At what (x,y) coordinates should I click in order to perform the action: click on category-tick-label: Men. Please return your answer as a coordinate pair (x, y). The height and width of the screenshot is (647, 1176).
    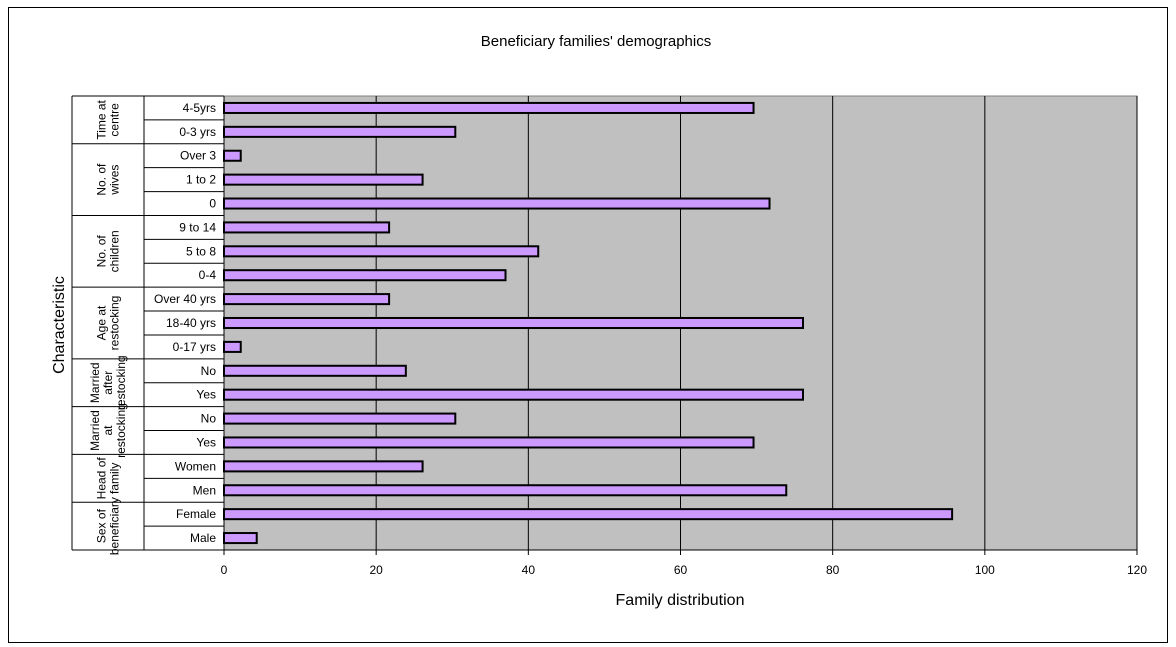
    Looking at the image, I should click on (204, 490).